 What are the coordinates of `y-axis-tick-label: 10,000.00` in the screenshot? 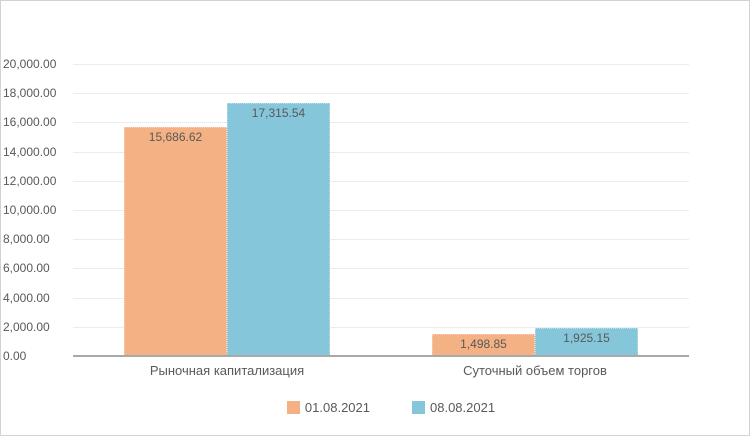 It's located at (30, 210).